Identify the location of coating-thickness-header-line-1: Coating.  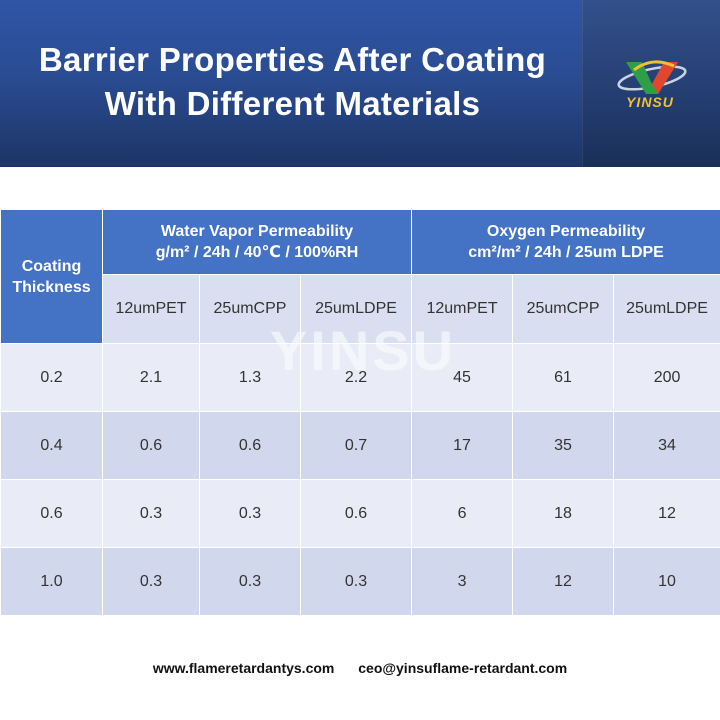
(51, 266).